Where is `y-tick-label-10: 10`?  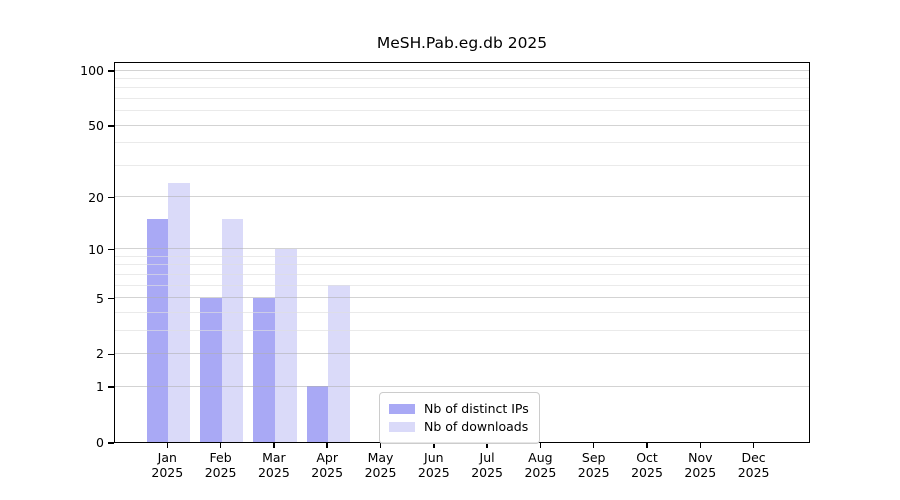 y-tick-label-10: 10 is located at coordinates (96, 249).